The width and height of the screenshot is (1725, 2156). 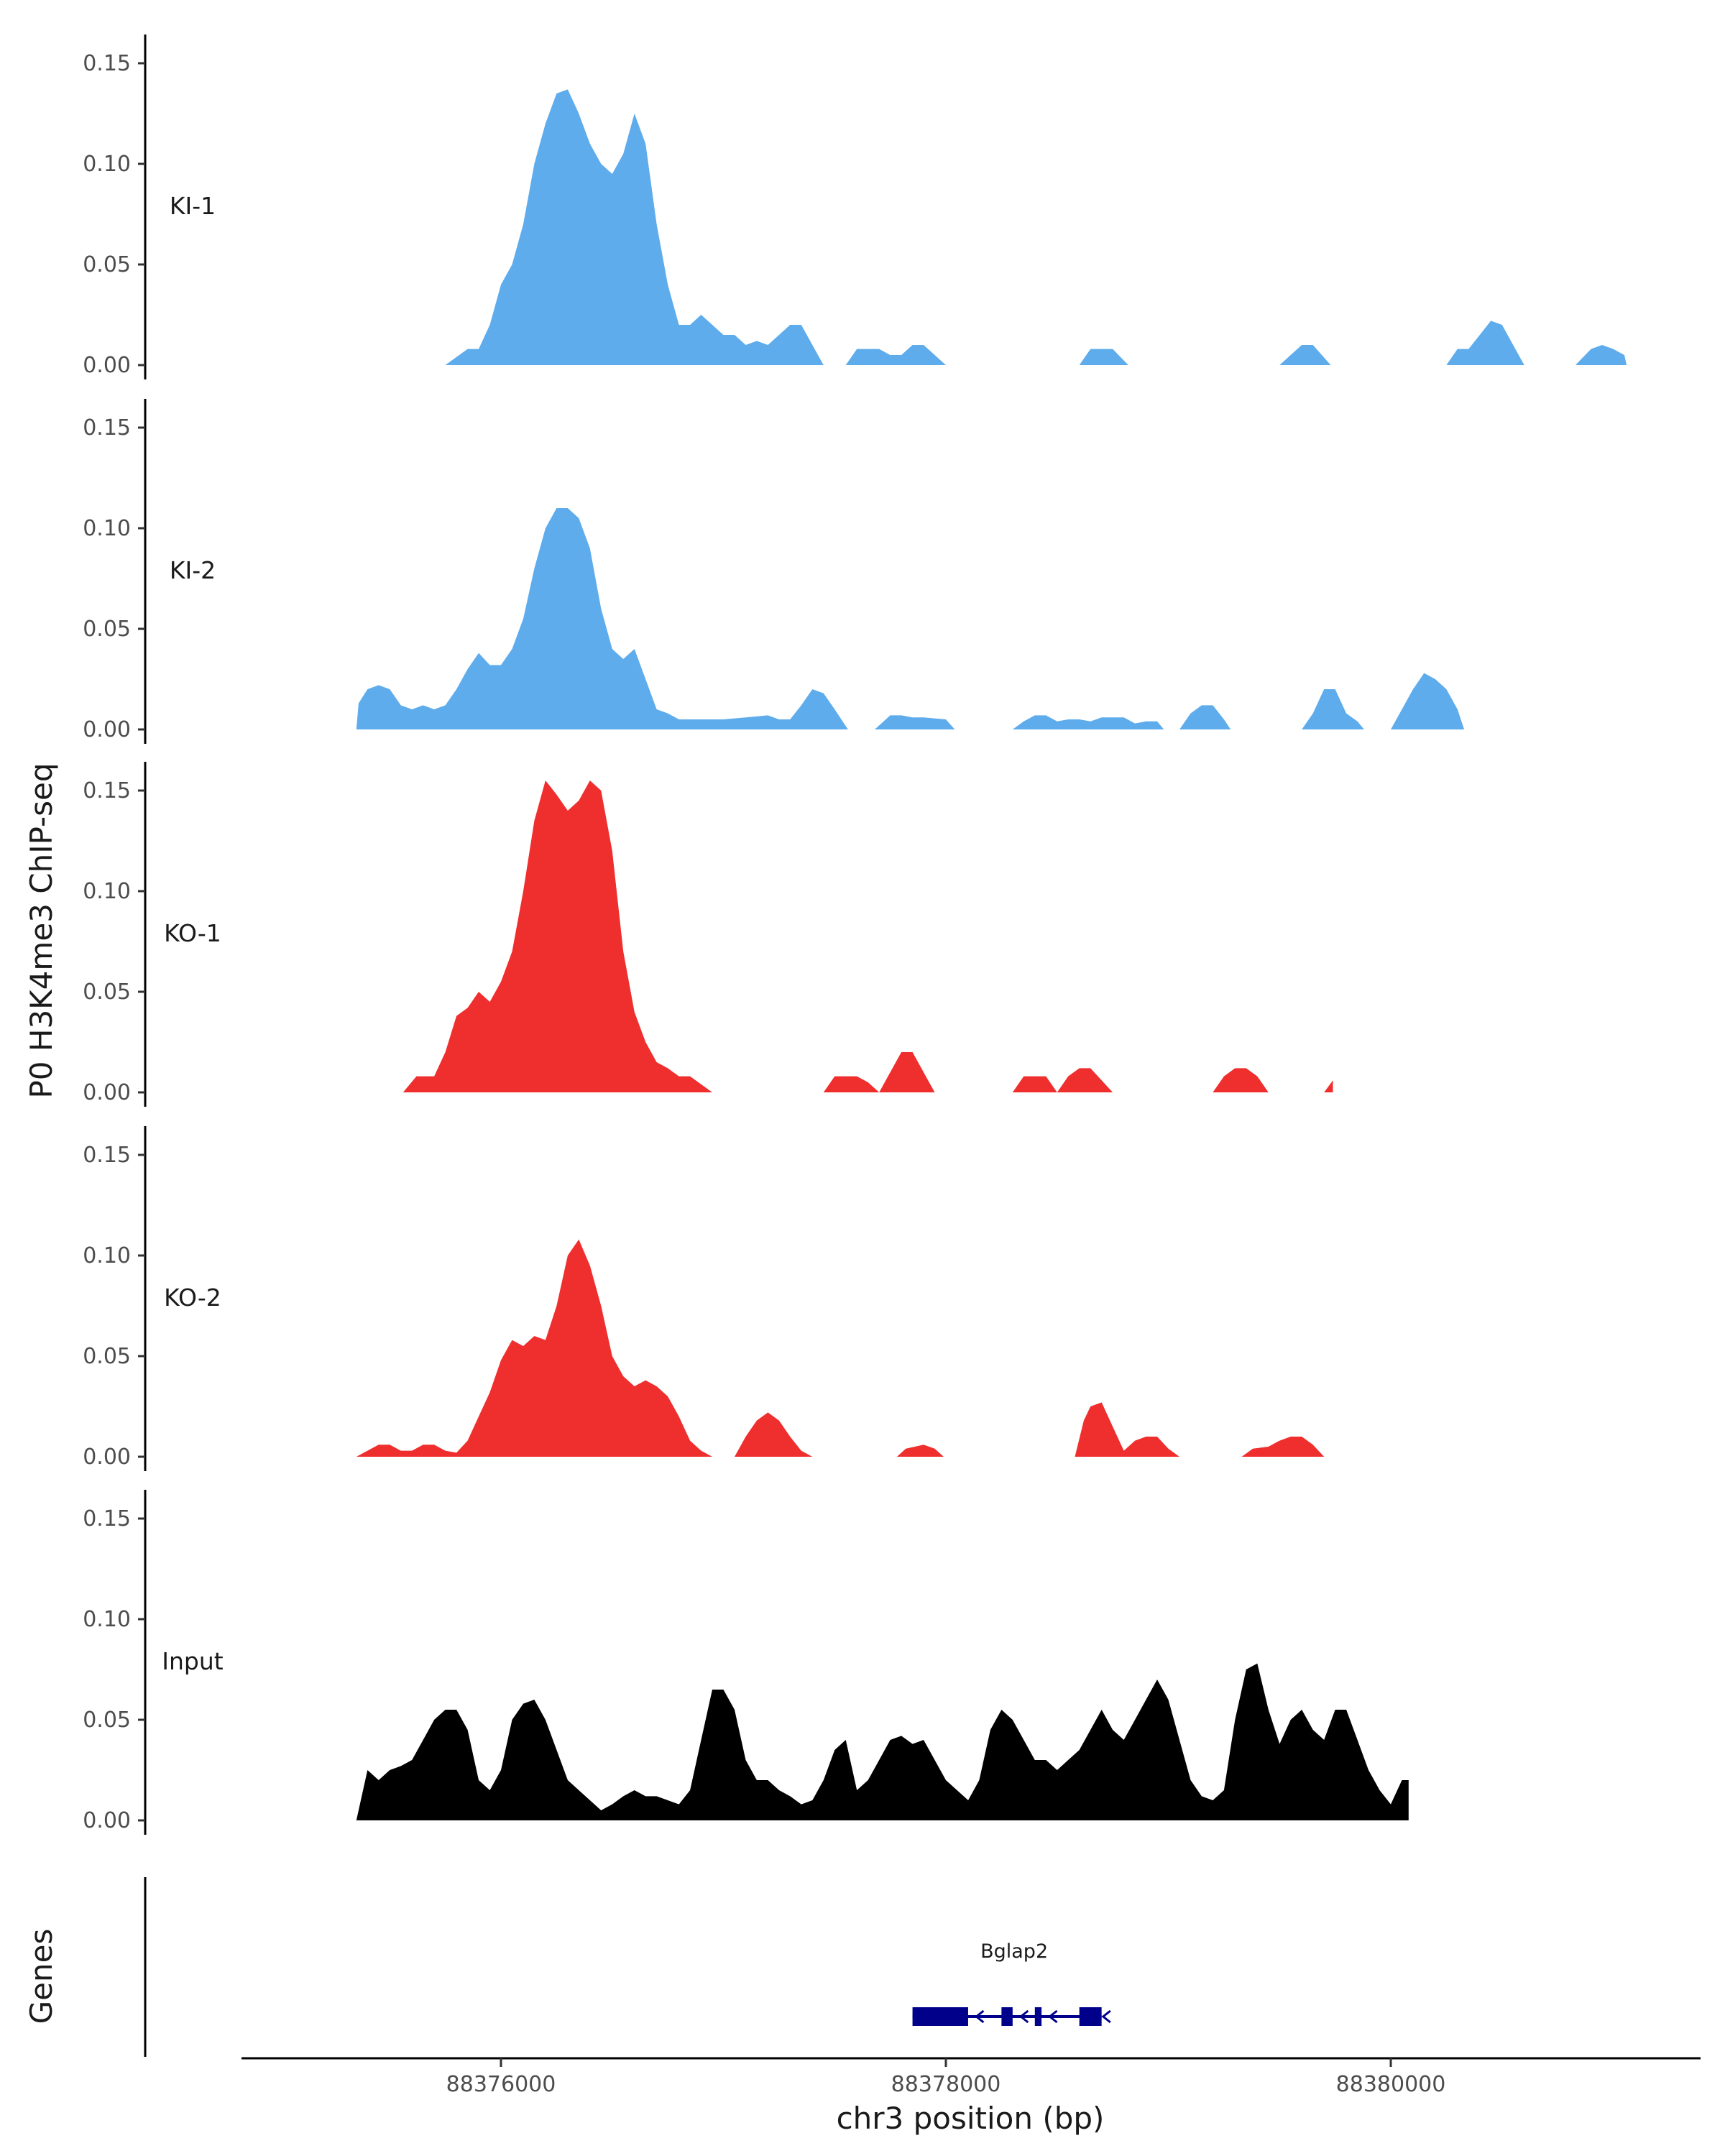 What do you see at coordinates (946, 2084) in the screenshot?
I see `x-tick-label: 88378000` at bounding box center [946, 2084].